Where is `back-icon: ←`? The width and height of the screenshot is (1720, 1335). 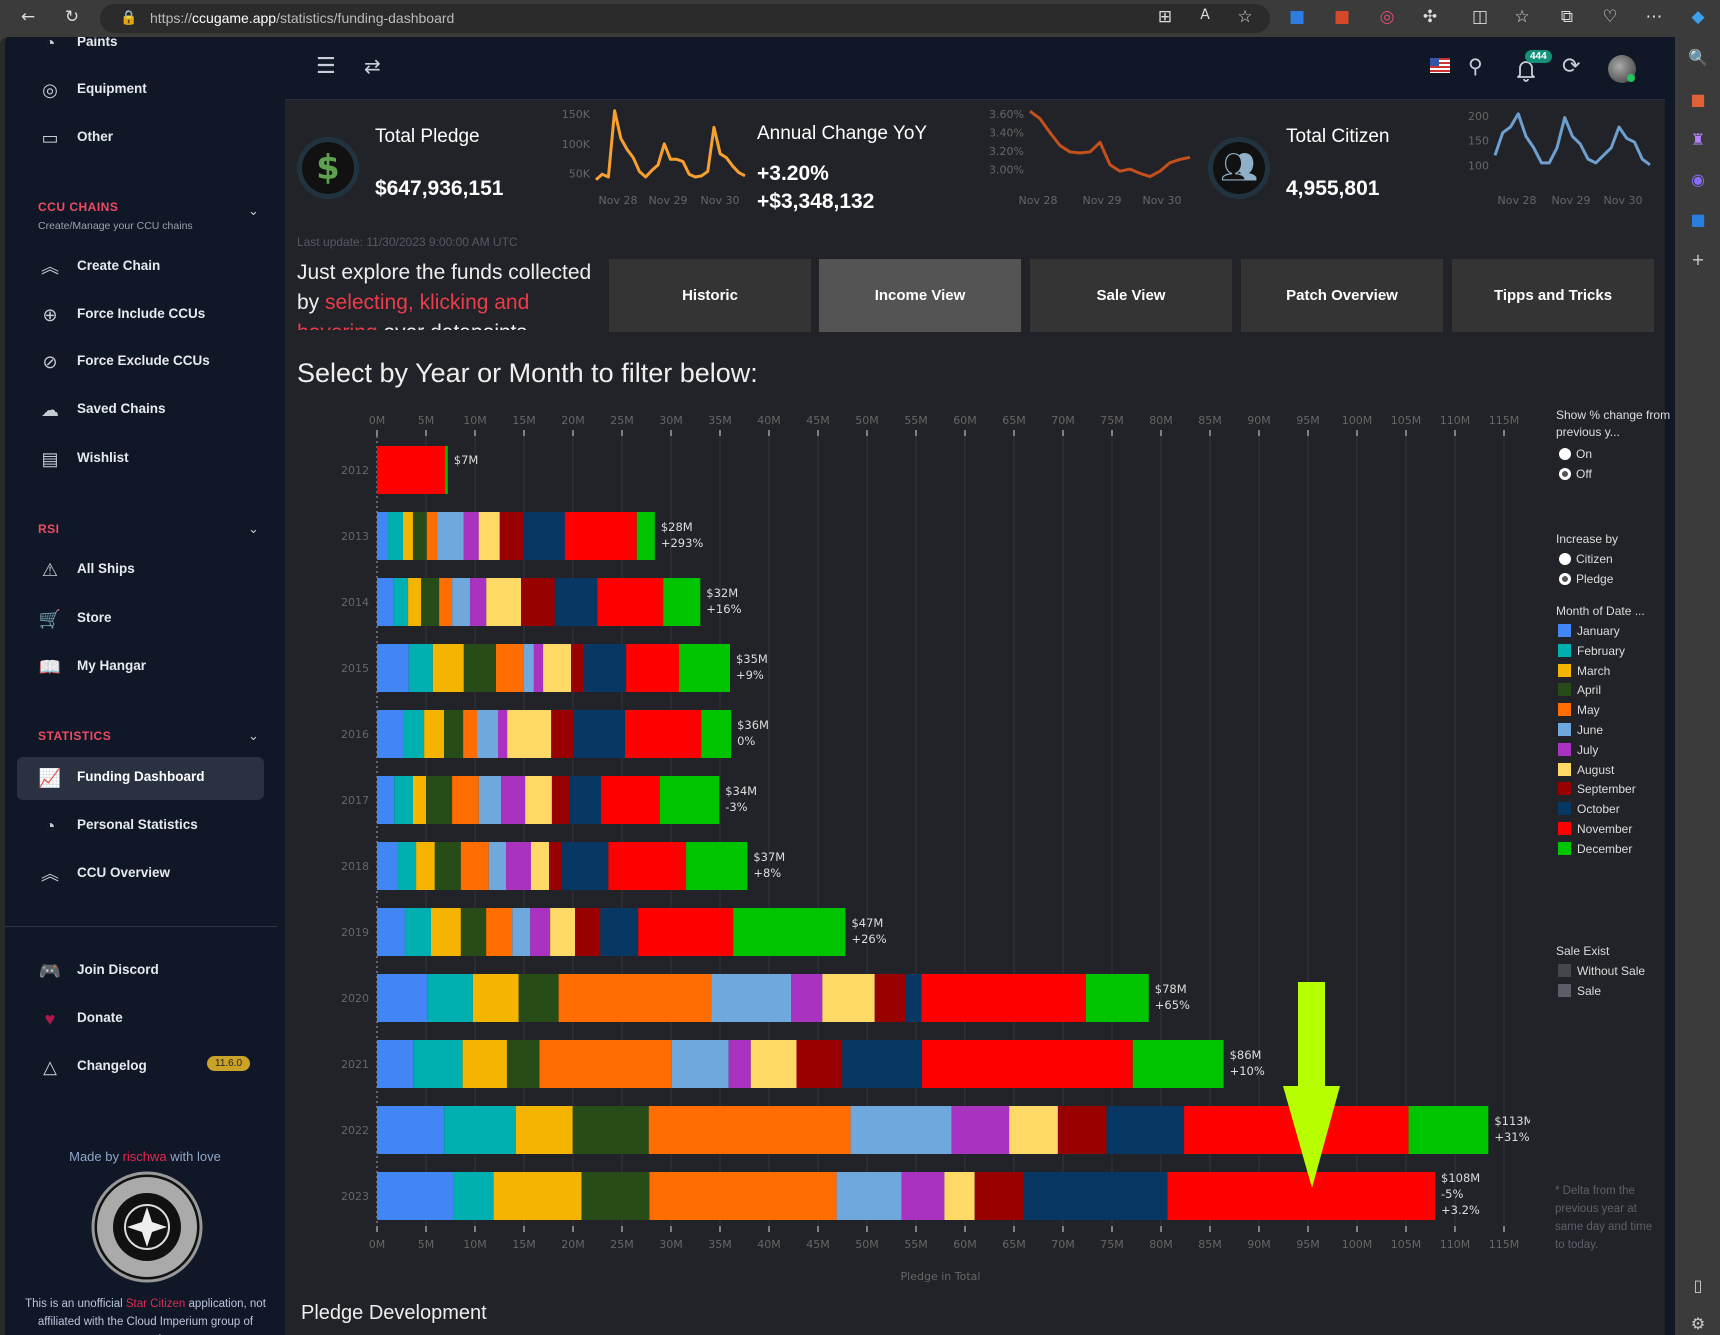 back-icon: ← is located at coordinates (28, 17).